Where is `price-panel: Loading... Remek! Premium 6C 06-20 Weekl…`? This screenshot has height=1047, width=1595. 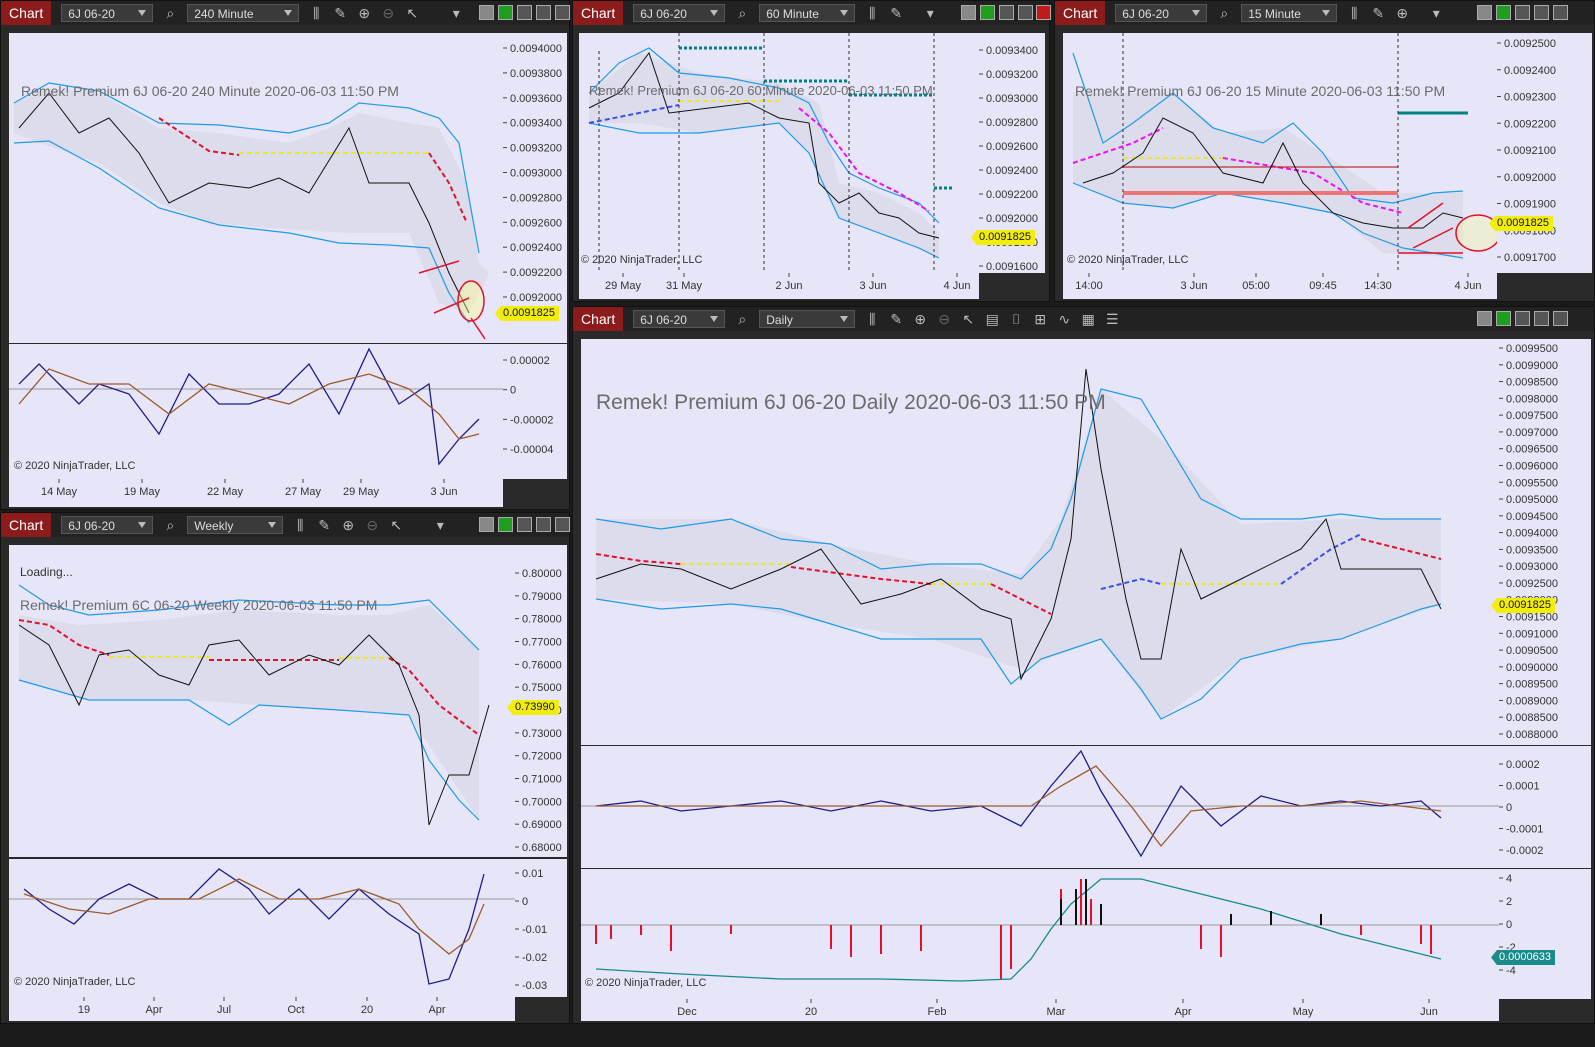
price-panel: Loading... Remek! Premium 6C 06-20 Weekl… is located at coordinates (262, 701).